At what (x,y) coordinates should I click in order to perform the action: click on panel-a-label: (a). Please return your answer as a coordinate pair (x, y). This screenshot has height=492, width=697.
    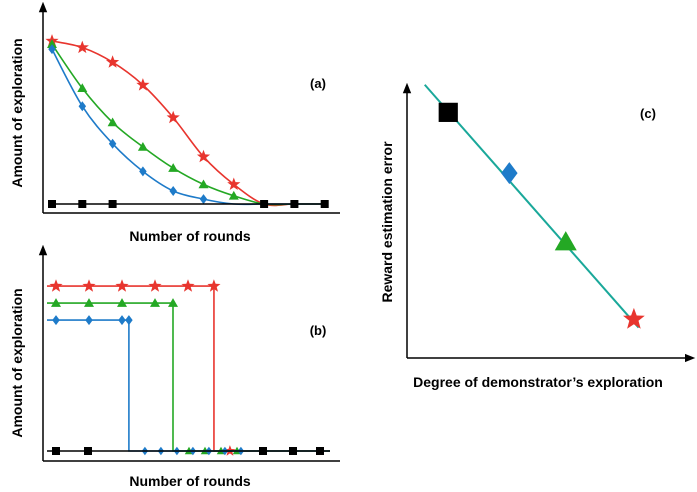
    Looking at the image, I should click on (318, 83).